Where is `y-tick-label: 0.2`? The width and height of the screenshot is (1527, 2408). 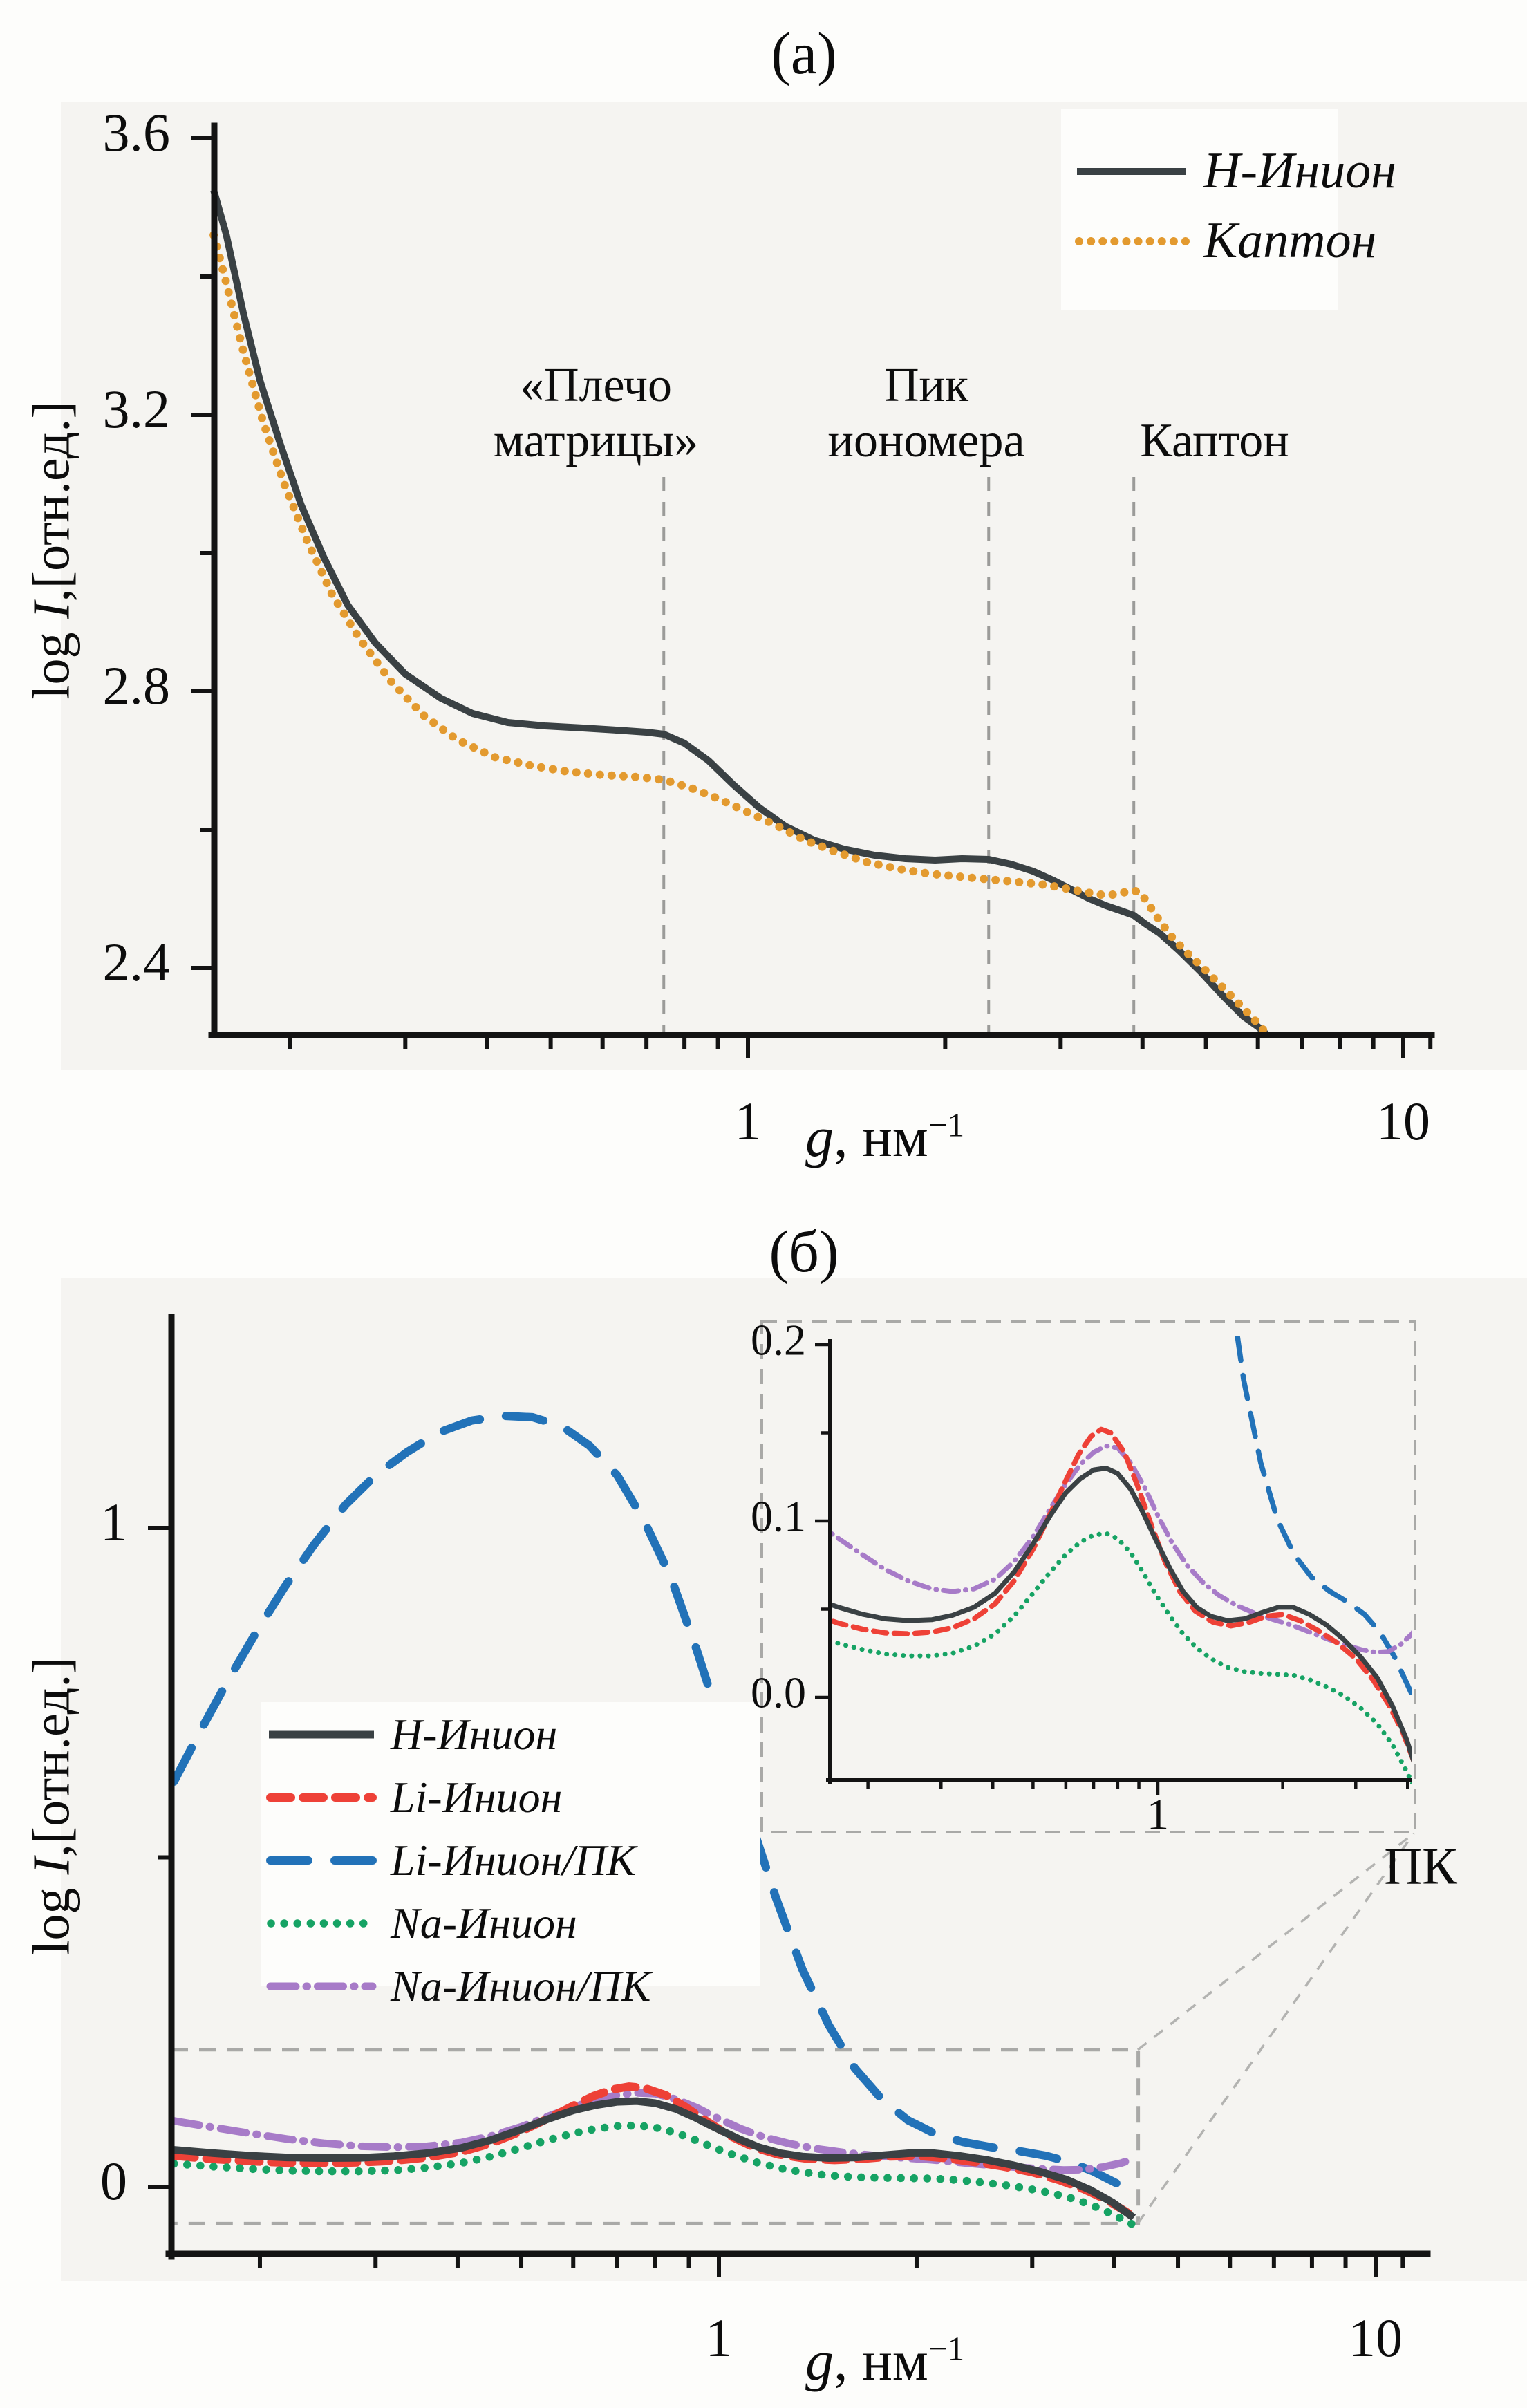
y-tick-label: 0.2 is located at coordinates (779, 1340).